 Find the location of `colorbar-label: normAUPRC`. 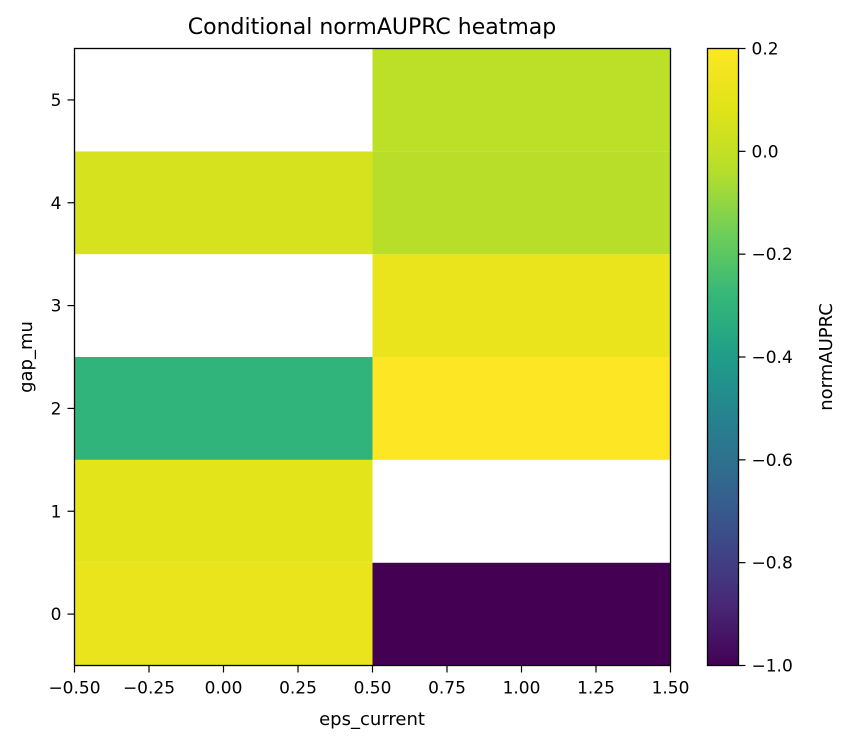

colorbar-label: normAUPRC is located at coordinates (826, 357).